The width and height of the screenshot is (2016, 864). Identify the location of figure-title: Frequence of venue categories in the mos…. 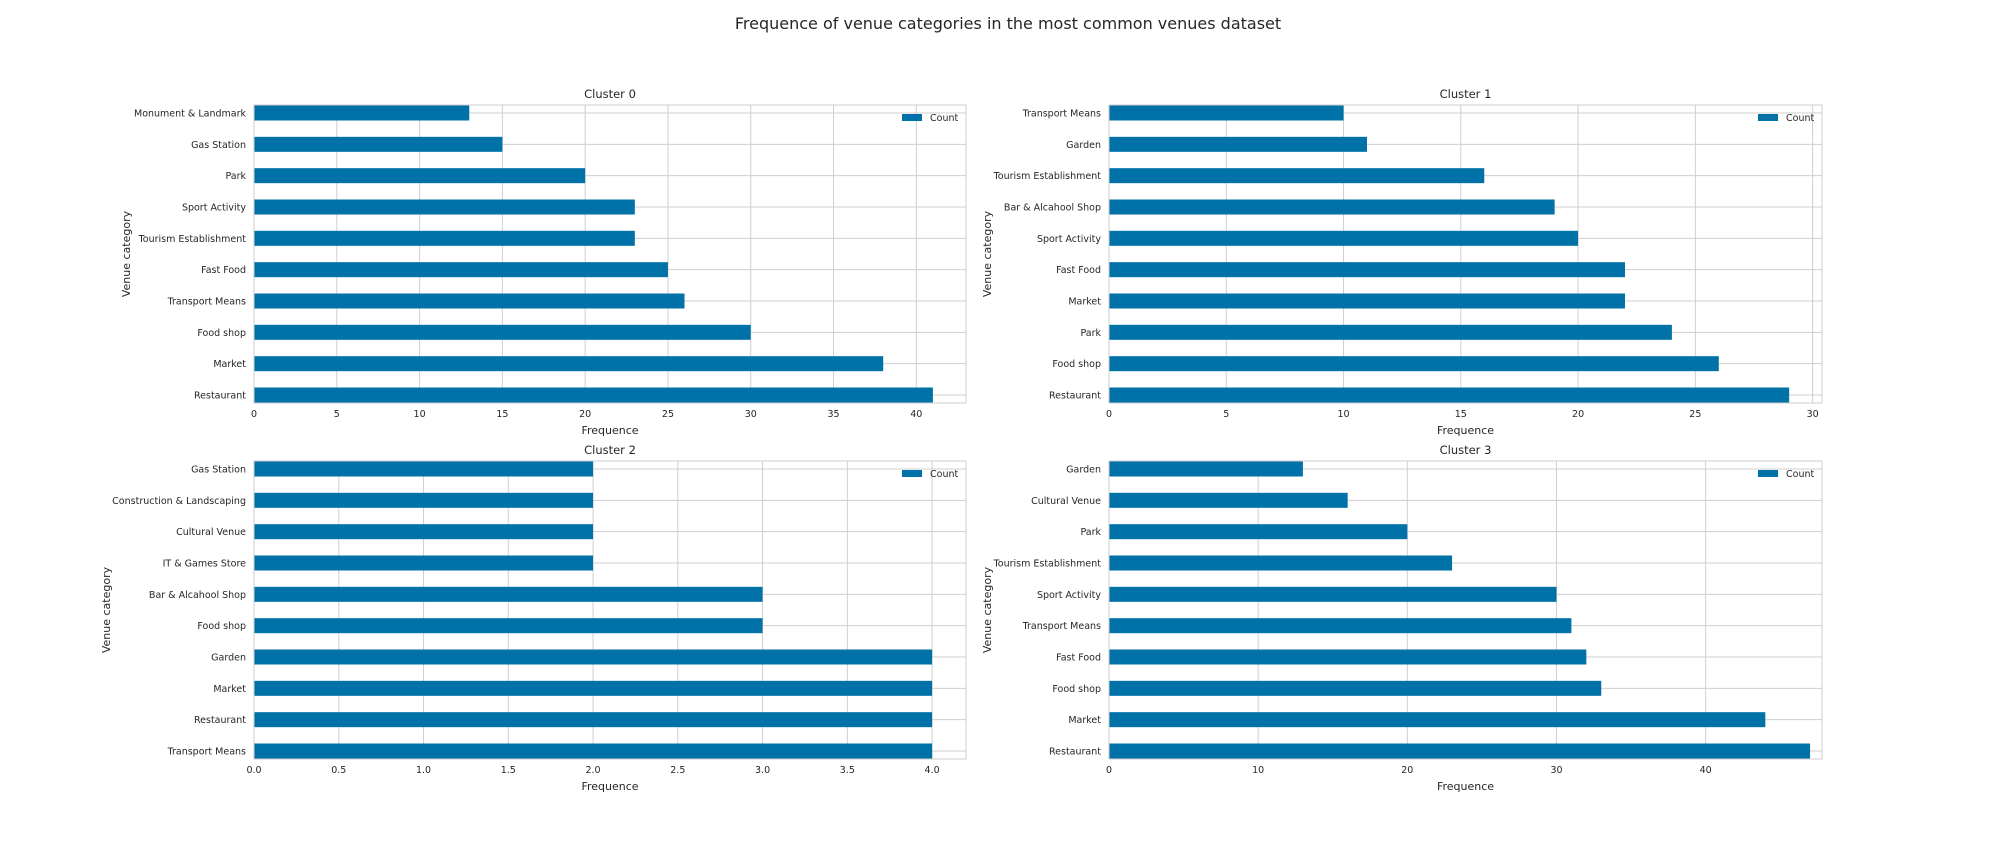
(1008, 23).